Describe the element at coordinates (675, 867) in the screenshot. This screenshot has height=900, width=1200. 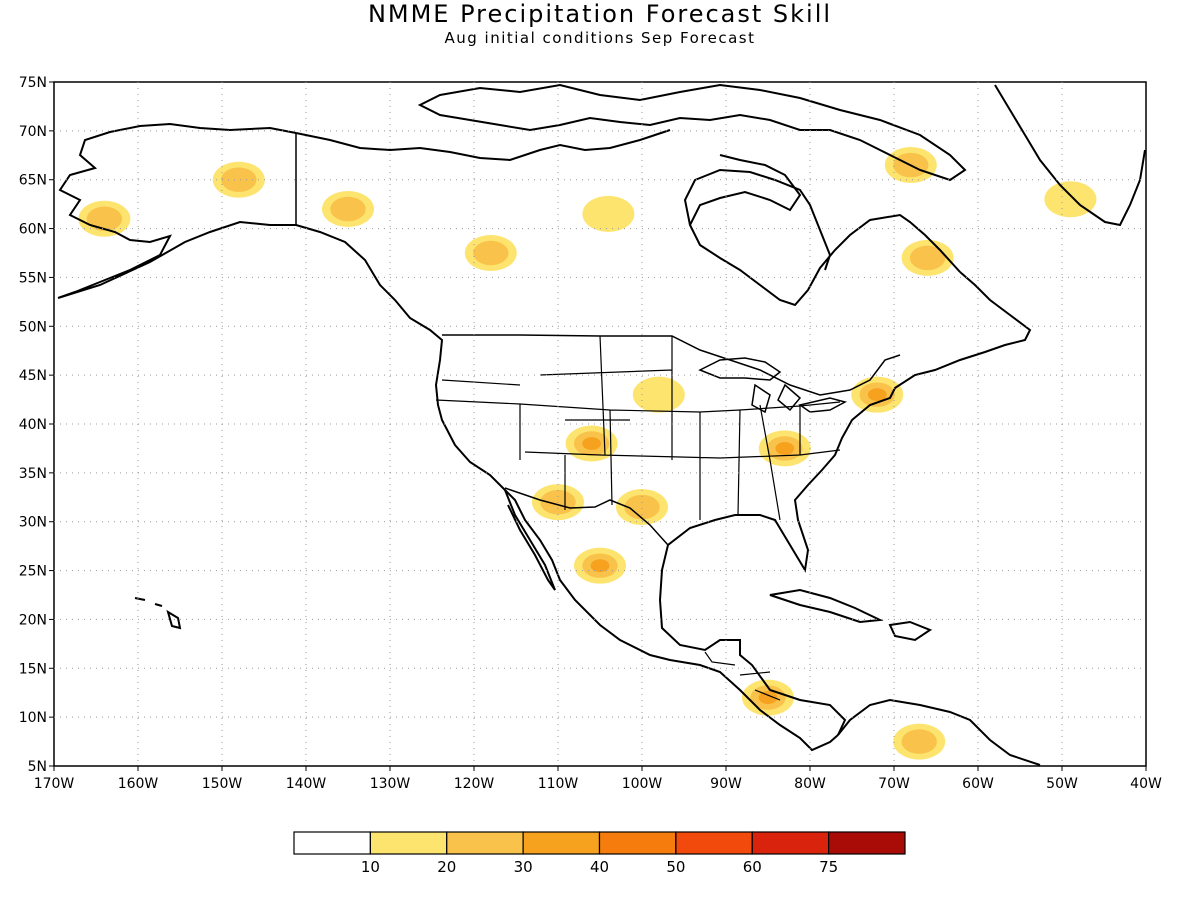
I see `colorbar-label: 50` at that location.